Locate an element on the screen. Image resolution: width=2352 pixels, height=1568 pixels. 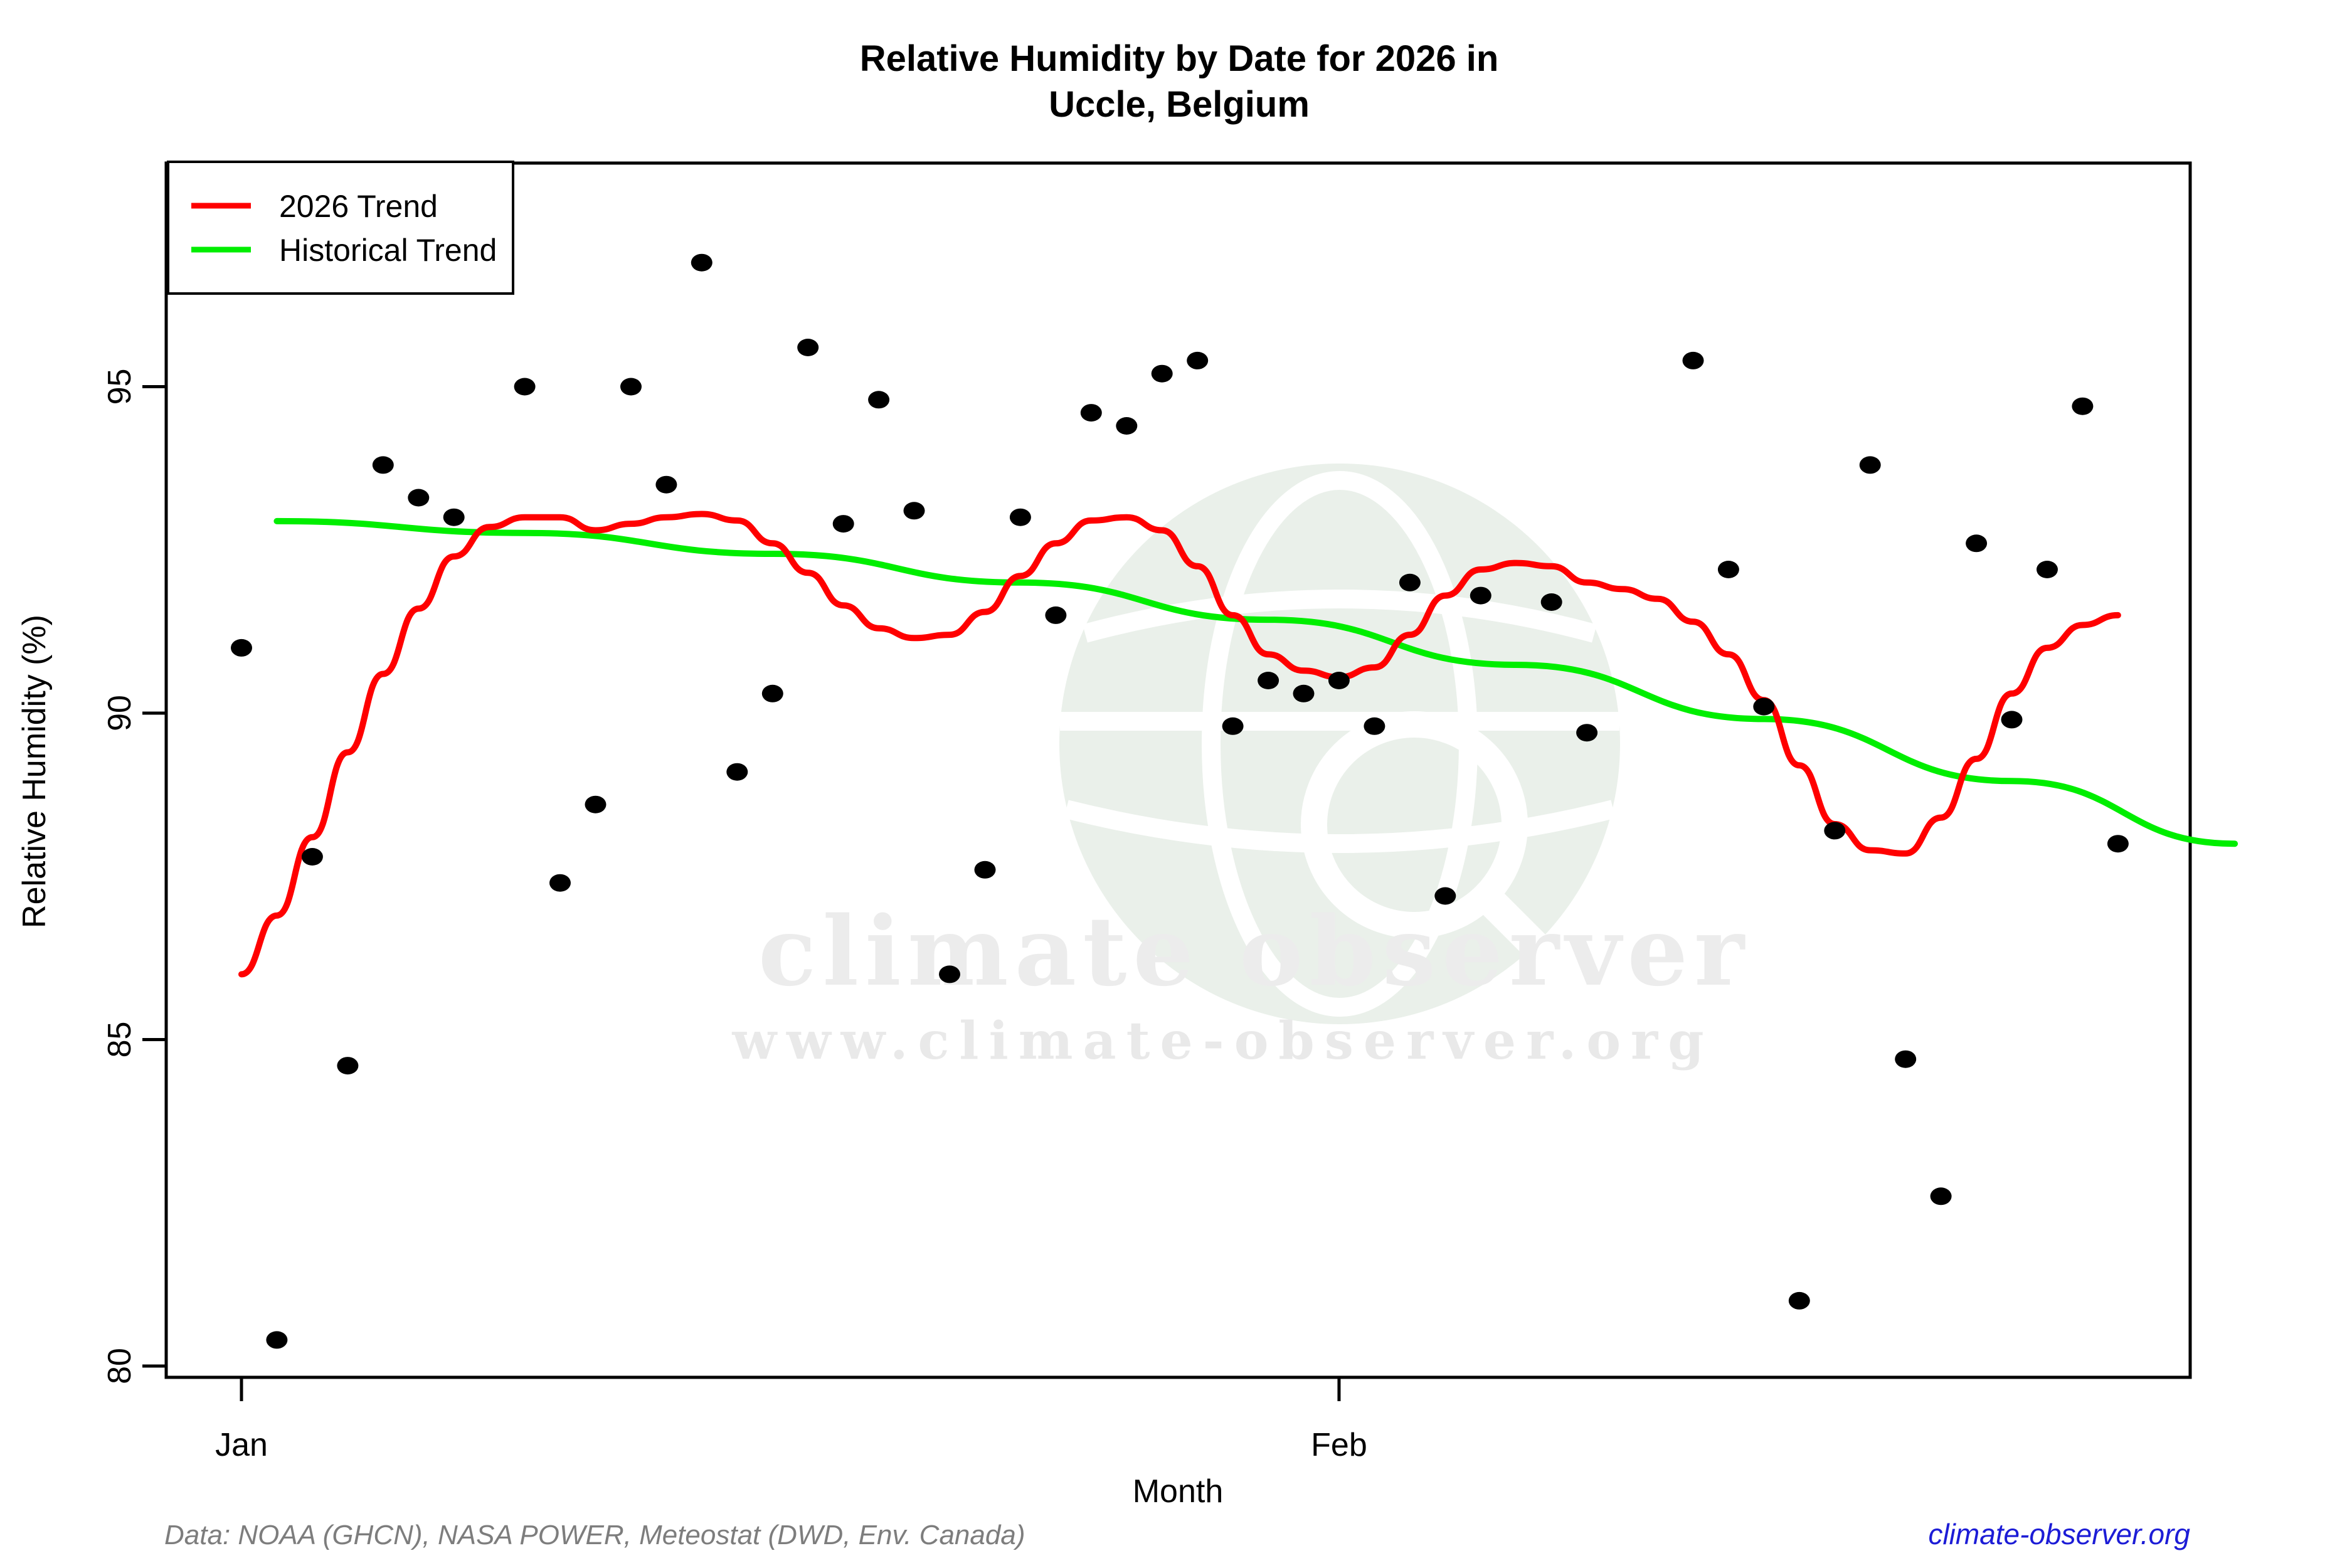
x-tick-label: Feb is located at coordinates (1339, 1445).